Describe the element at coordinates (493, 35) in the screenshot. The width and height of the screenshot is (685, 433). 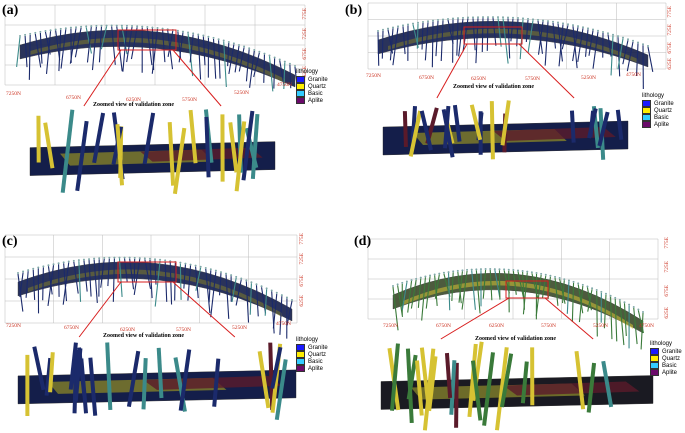
I see `validation-box` at that location.